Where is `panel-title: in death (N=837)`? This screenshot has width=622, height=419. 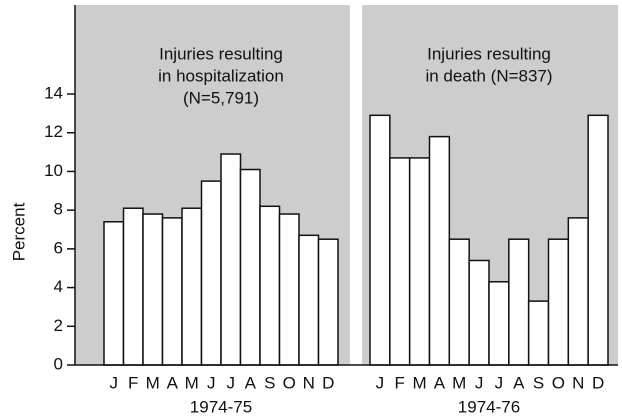 panel-title: in death (N=837) is located at coordinates (488, 75).